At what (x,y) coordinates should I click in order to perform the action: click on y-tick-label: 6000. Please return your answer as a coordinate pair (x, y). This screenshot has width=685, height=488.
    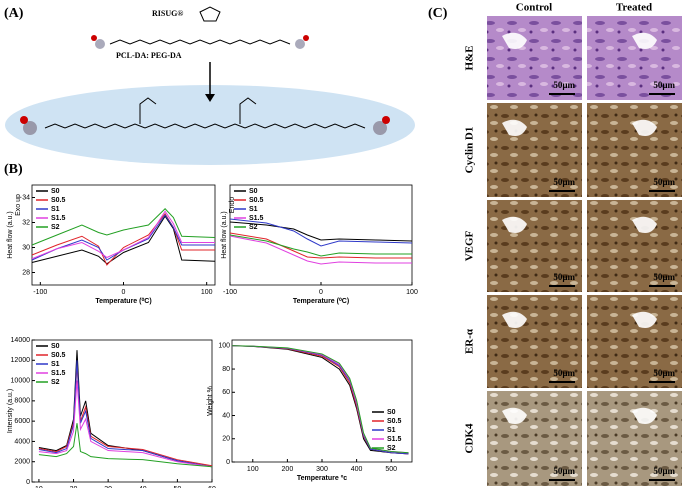
    Looking at the image, I should click on (22, 421).